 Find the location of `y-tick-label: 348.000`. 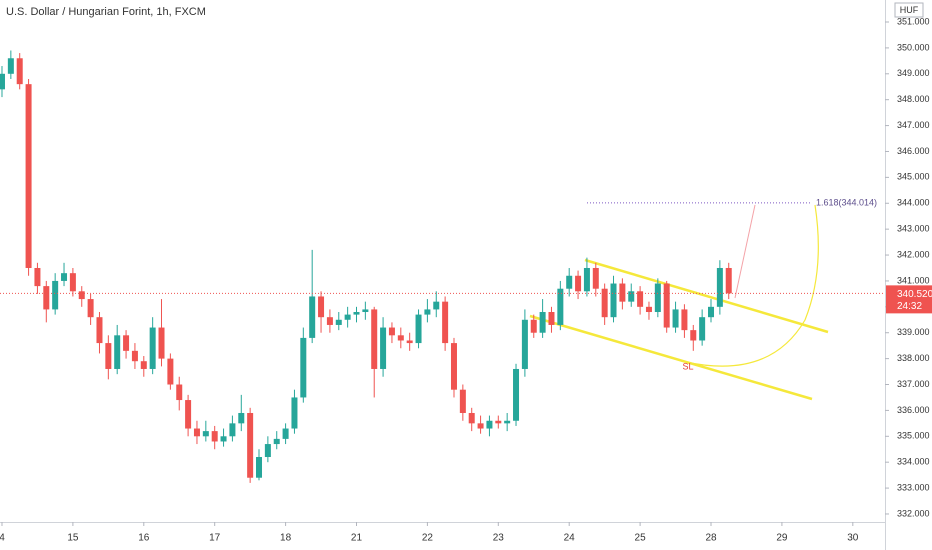

y-tick-label: 348.000 is located at coordinates (913, 99).